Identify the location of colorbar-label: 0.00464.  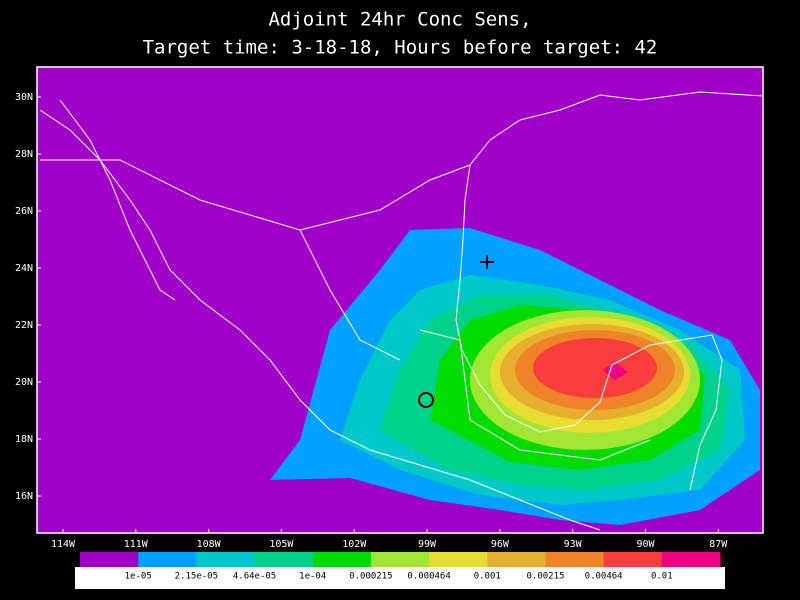
(604, 577).